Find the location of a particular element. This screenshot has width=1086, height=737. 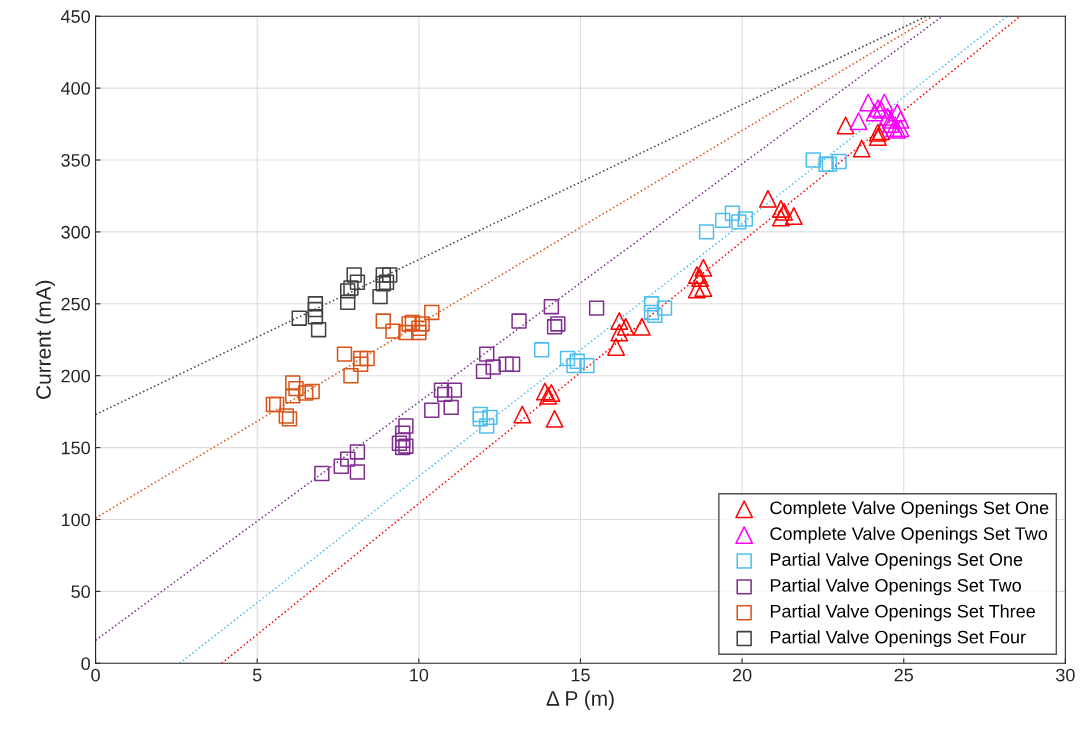

legend-label: Partial Valve Openings Set Three is located at coordinates (902, 613).